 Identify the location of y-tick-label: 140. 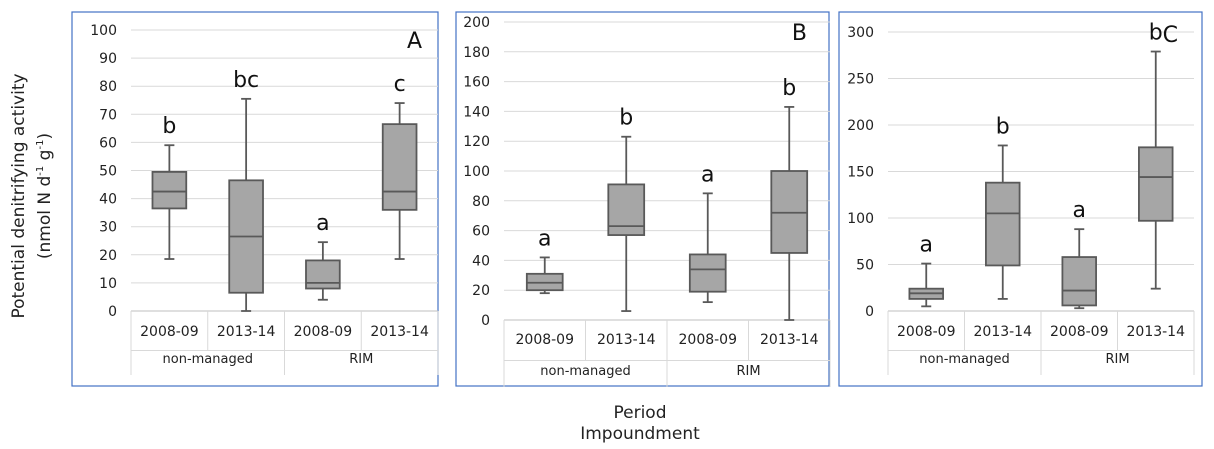
(476, 112).